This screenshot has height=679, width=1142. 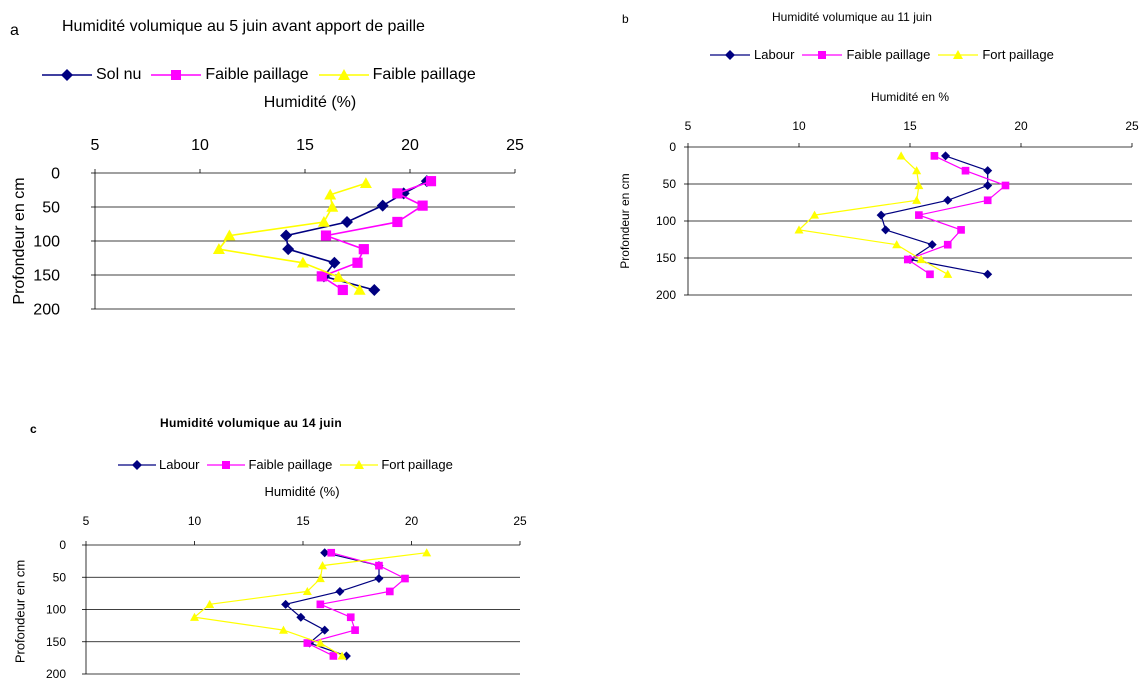 I want to click on legend-item-sol-nu: Sol nu, so click(x=96, y=75).